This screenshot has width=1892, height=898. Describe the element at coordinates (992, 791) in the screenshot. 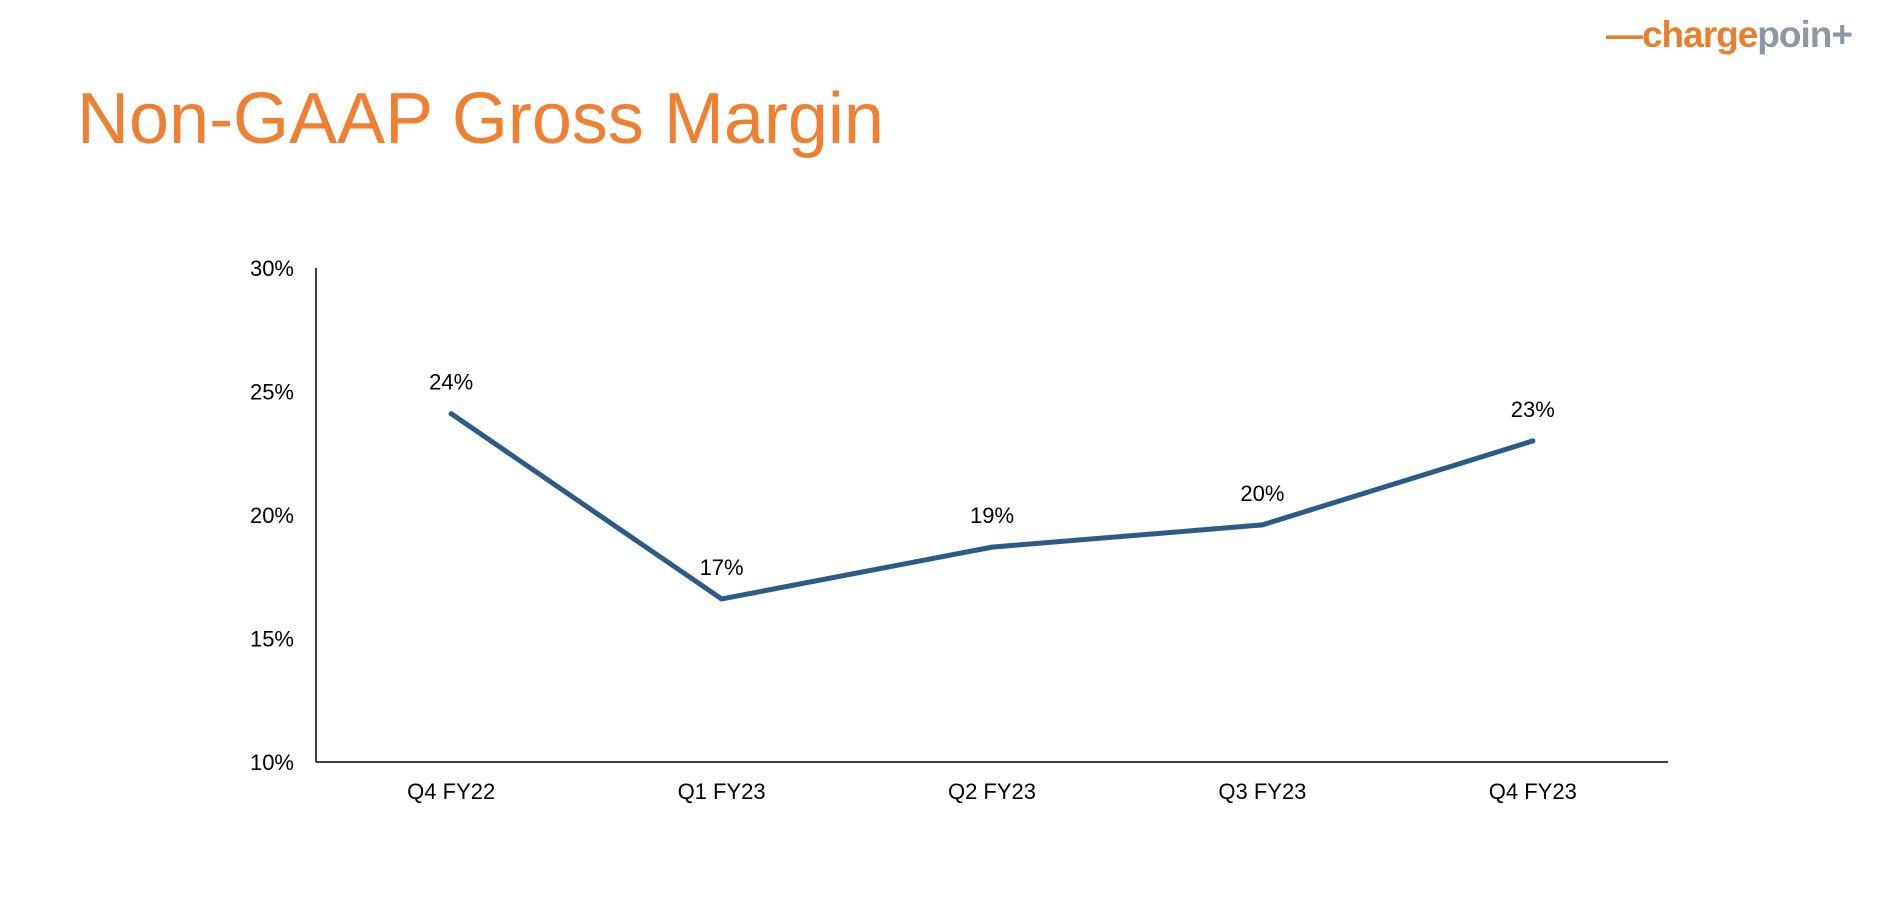

I see `x-tick-label: Q2 FY23` at that location.